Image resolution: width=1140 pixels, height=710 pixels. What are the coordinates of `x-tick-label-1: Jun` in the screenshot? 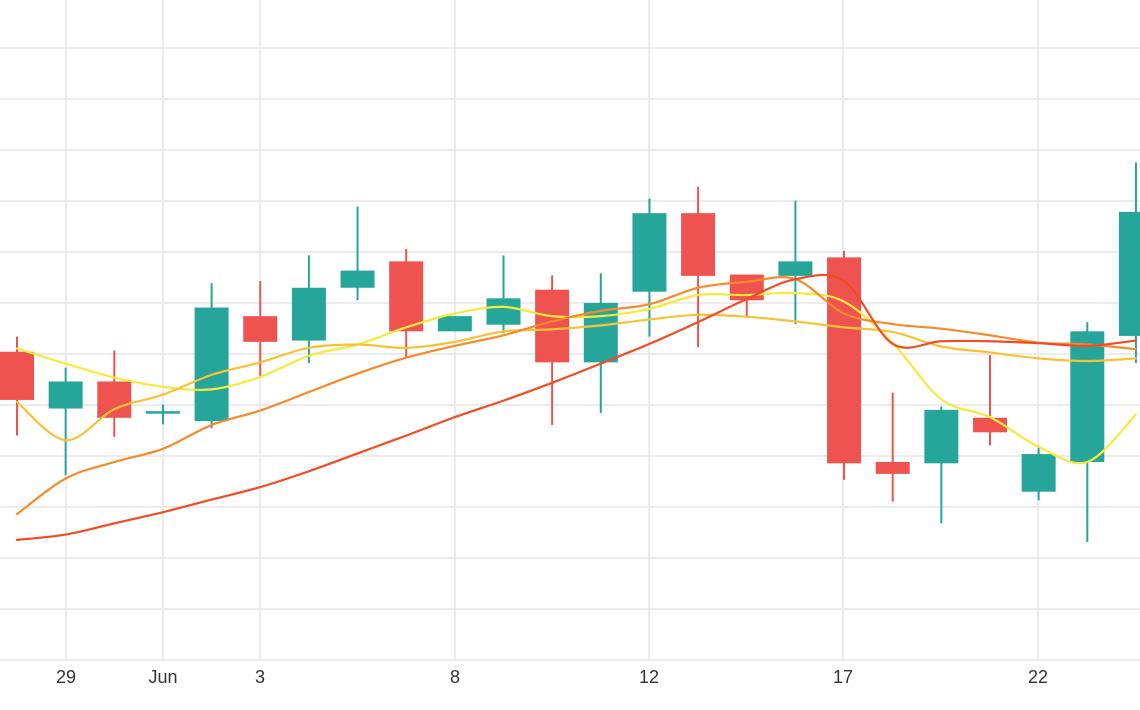 It's located at (162, 677).